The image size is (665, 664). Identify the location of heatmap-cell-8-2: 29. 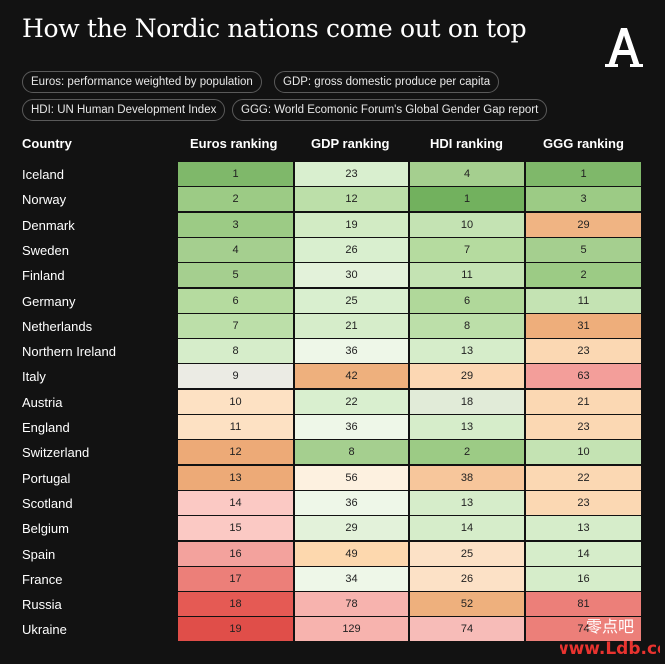
(467, 376).